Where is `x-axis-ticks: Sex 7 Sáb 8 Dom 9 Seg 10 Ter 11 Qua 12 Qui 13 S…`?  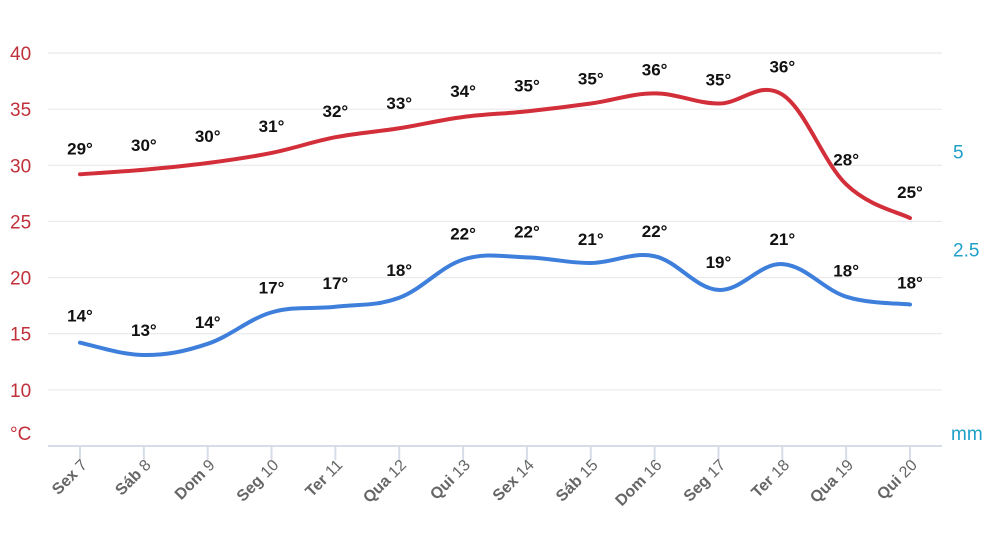 x-axis-ticks: Sex 7 Sáb 8 Dom 9 Seg 10 Ter 11 Qua 12 Qui 13 S… is located at coordinates (485, 483).